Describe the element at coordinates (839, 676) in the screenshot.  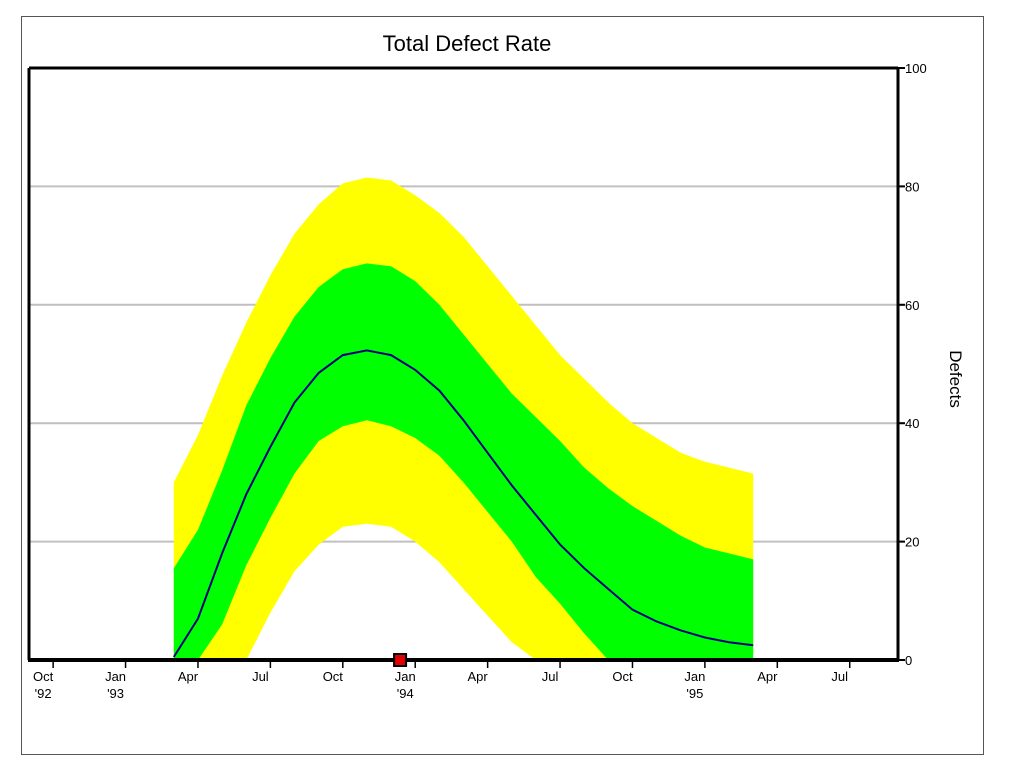
I see `x-tick-label-11: Jul` at that location.